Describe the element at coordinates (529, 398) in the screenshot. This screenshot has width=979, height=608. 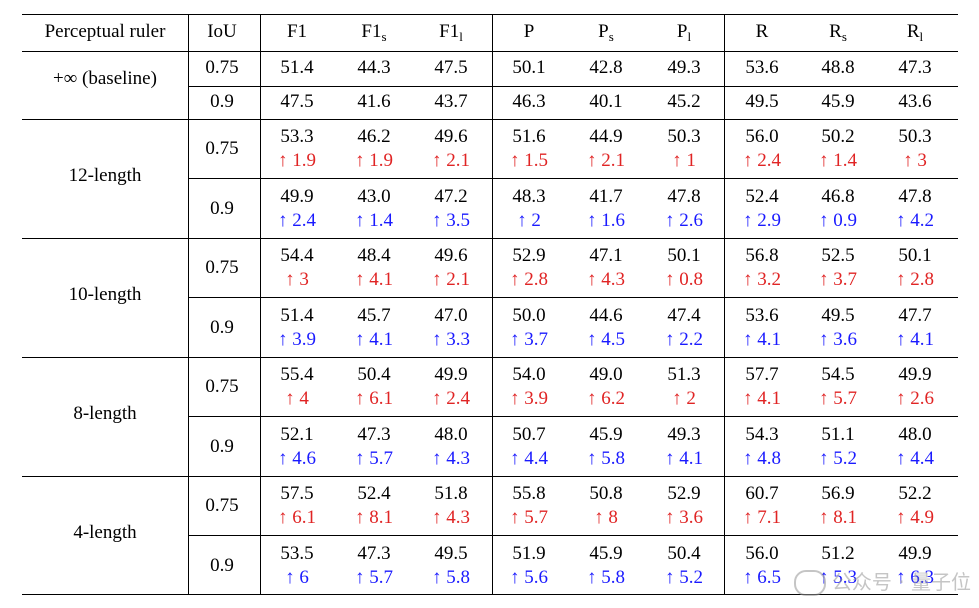
I see `delta-value: ↑ 3.9` at that location.